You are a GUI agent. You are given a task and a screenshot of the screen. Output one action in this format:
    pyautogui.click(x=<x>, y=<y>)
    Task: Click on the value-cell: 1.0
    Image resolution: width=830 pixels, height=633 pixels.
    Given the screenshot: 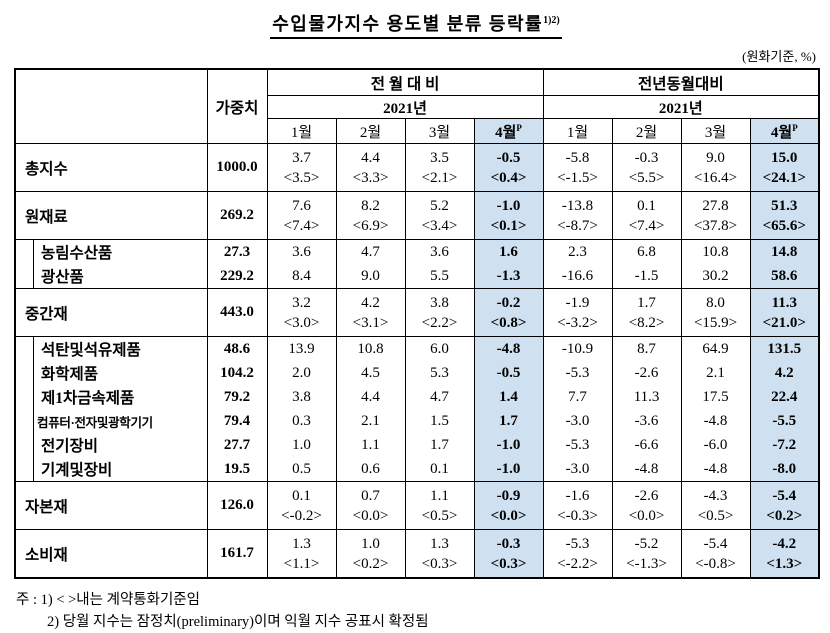 What is the action you would take?
    pyautogui.click(x=301, y=445)
    